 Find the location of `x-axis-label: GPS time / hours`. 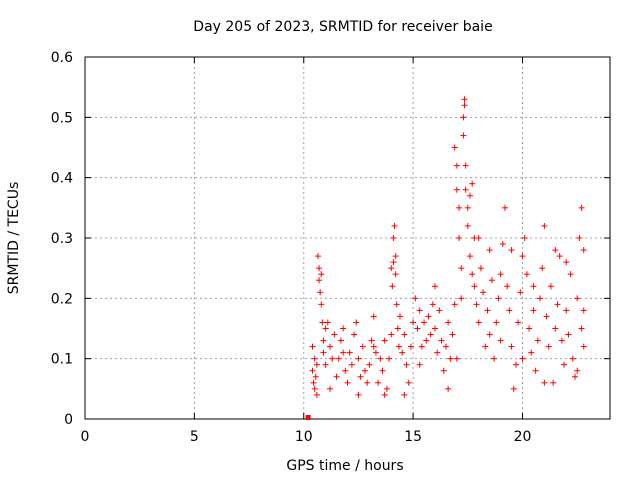

x-axis-label: GPS time / hours is located at coordinates (344, 466).